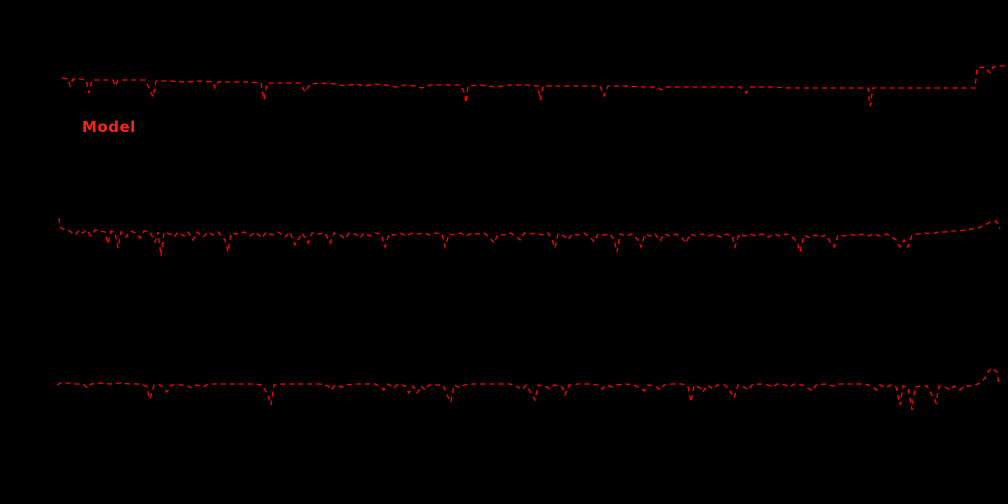 The width and height of the screenshot is (1008, 504). What do you see at coordinates (533, 86) in the screenshot?
I see `model-spectrum-top` at bounding box center [533, 86].